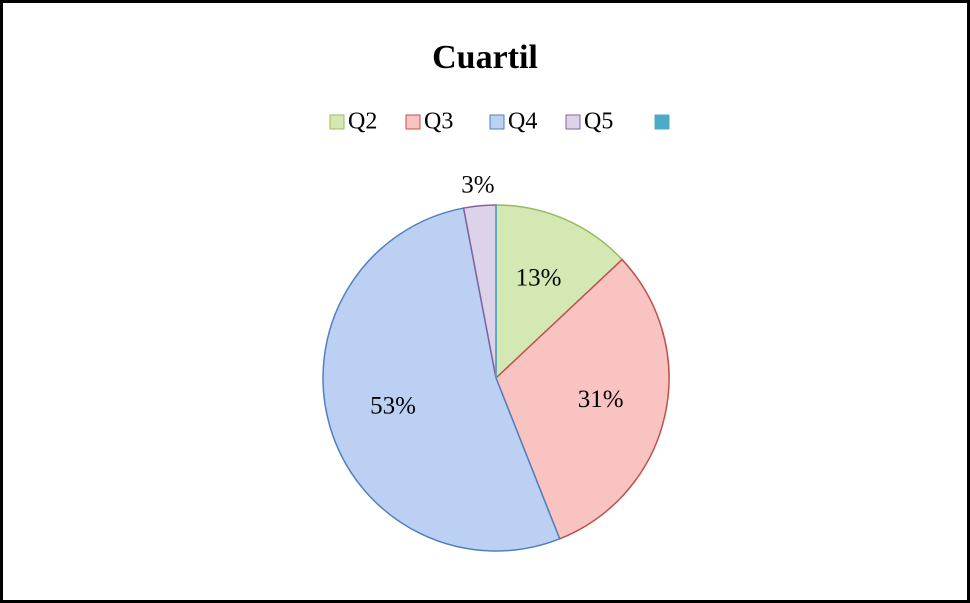 The width and height of the screenshot is (970, 603). I want to click on legend-label: Q5, so click(598, 122).